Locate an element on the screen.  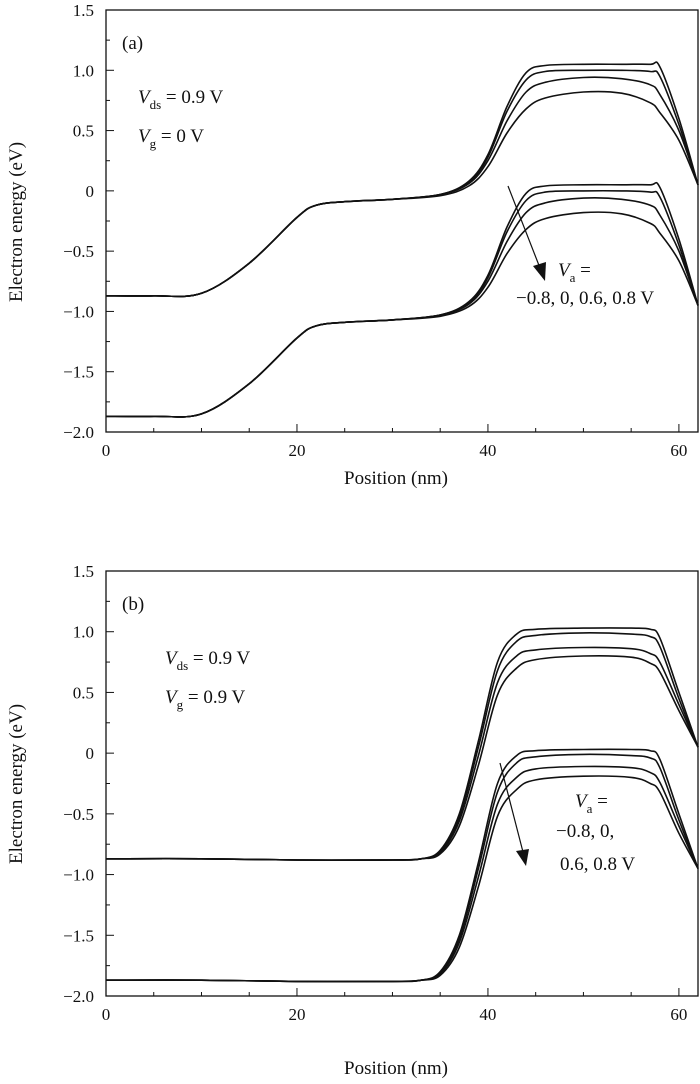
vg-value: = 0 V is located at coordinates (180, 136).